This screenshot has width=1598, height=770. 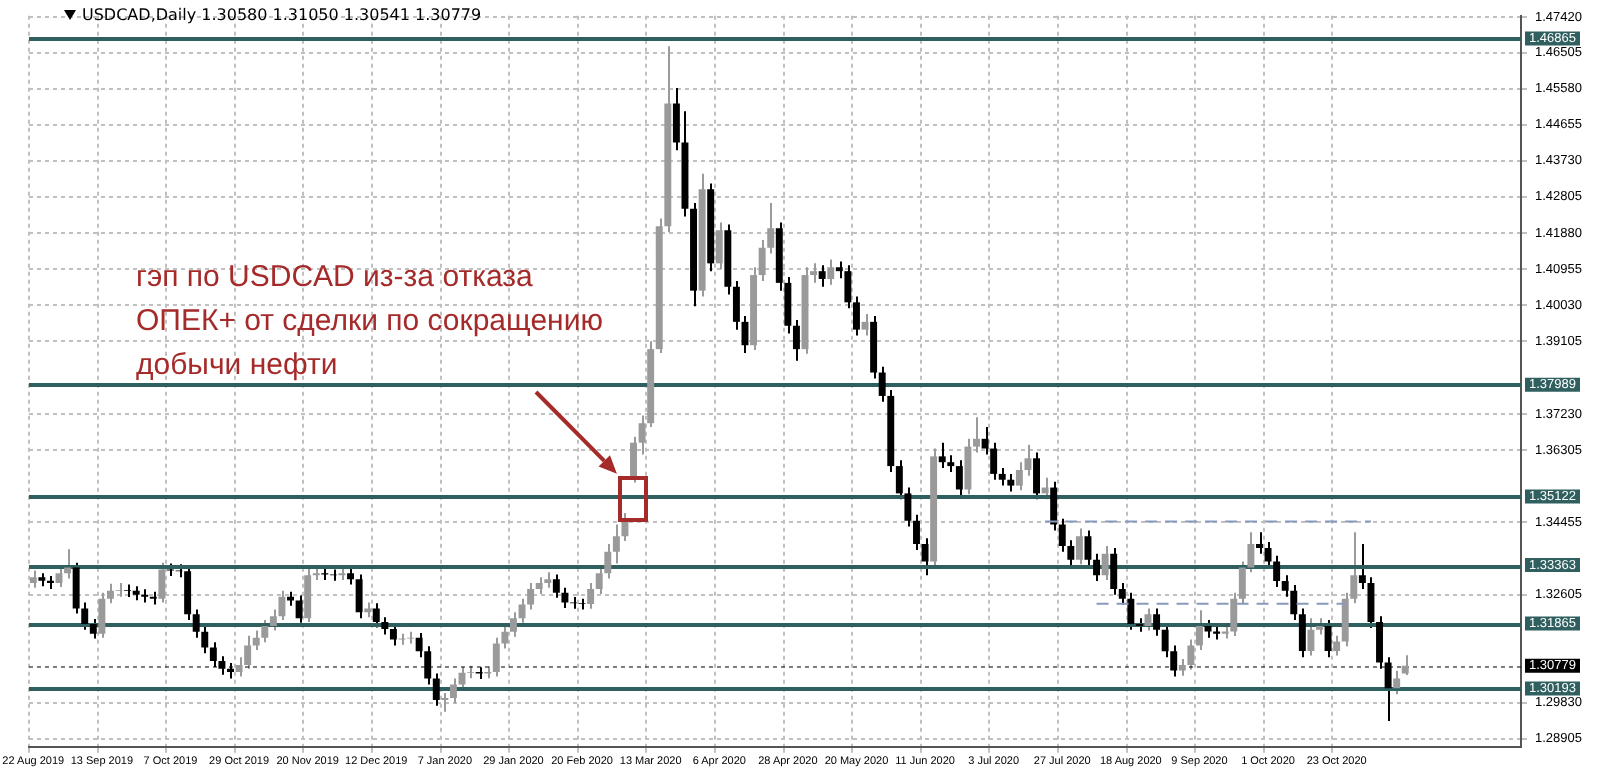 I want to click on chart-title: USDCAD,Daily 1.30580 1.31050 1.30541 1.30779, so click(x=282, y=15).